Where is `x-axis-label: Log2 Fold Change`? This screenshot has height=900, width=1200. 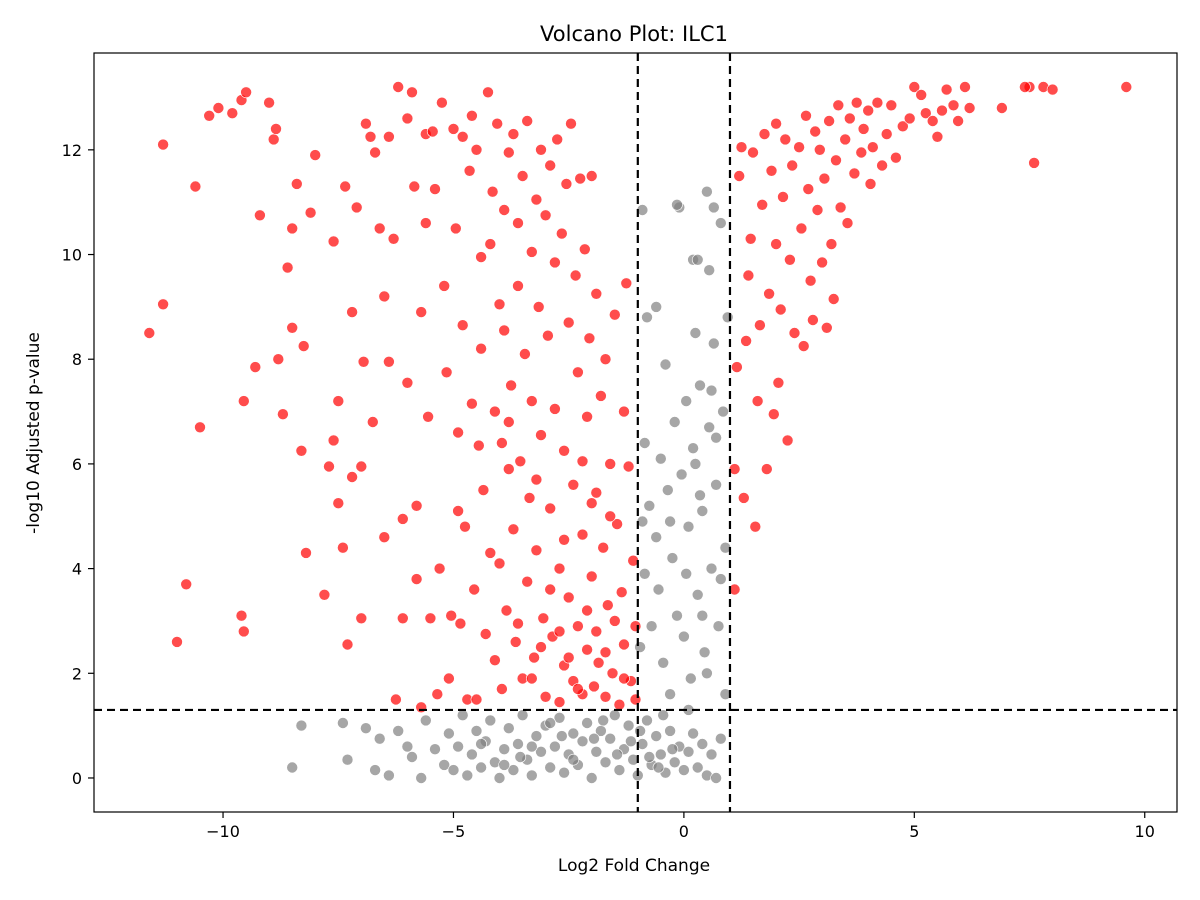
x-axis-label: Log2 Fold Change is located at coordinates (634, 866).